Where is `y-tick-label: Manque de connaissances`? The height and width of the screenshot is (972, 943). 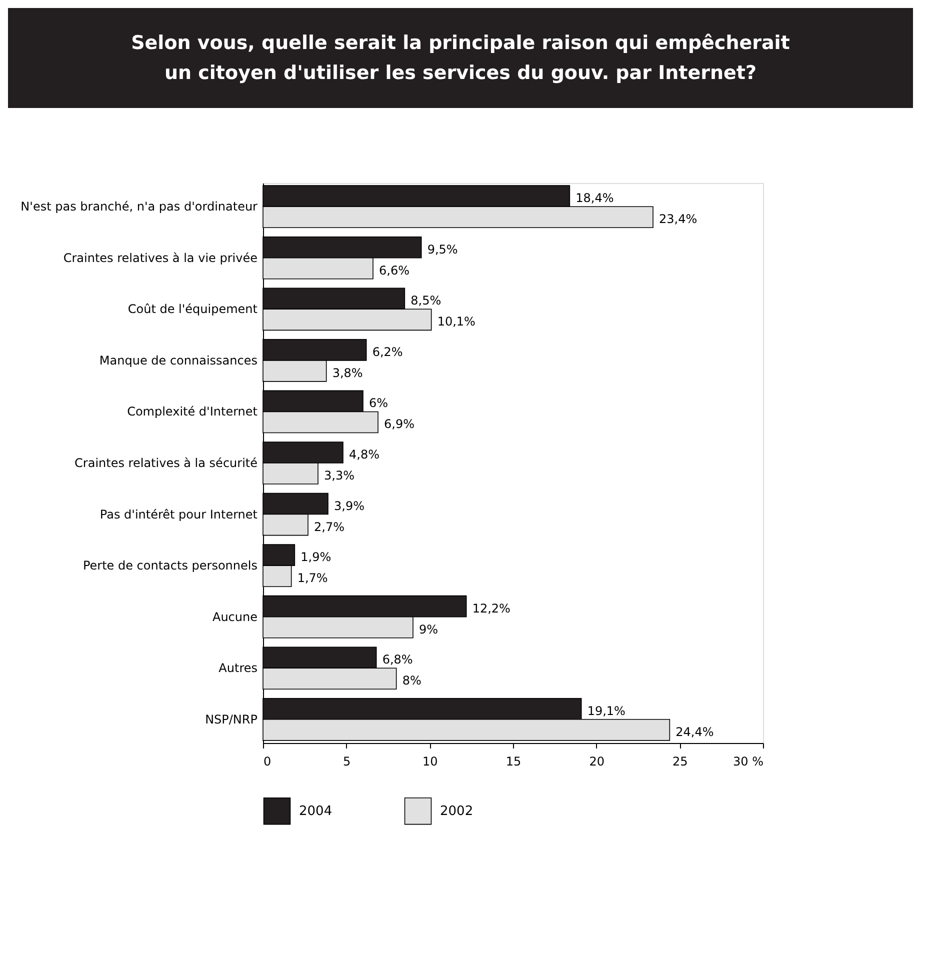
y-tick-label: Manque de connaissances is located at coordinates (178, 360).